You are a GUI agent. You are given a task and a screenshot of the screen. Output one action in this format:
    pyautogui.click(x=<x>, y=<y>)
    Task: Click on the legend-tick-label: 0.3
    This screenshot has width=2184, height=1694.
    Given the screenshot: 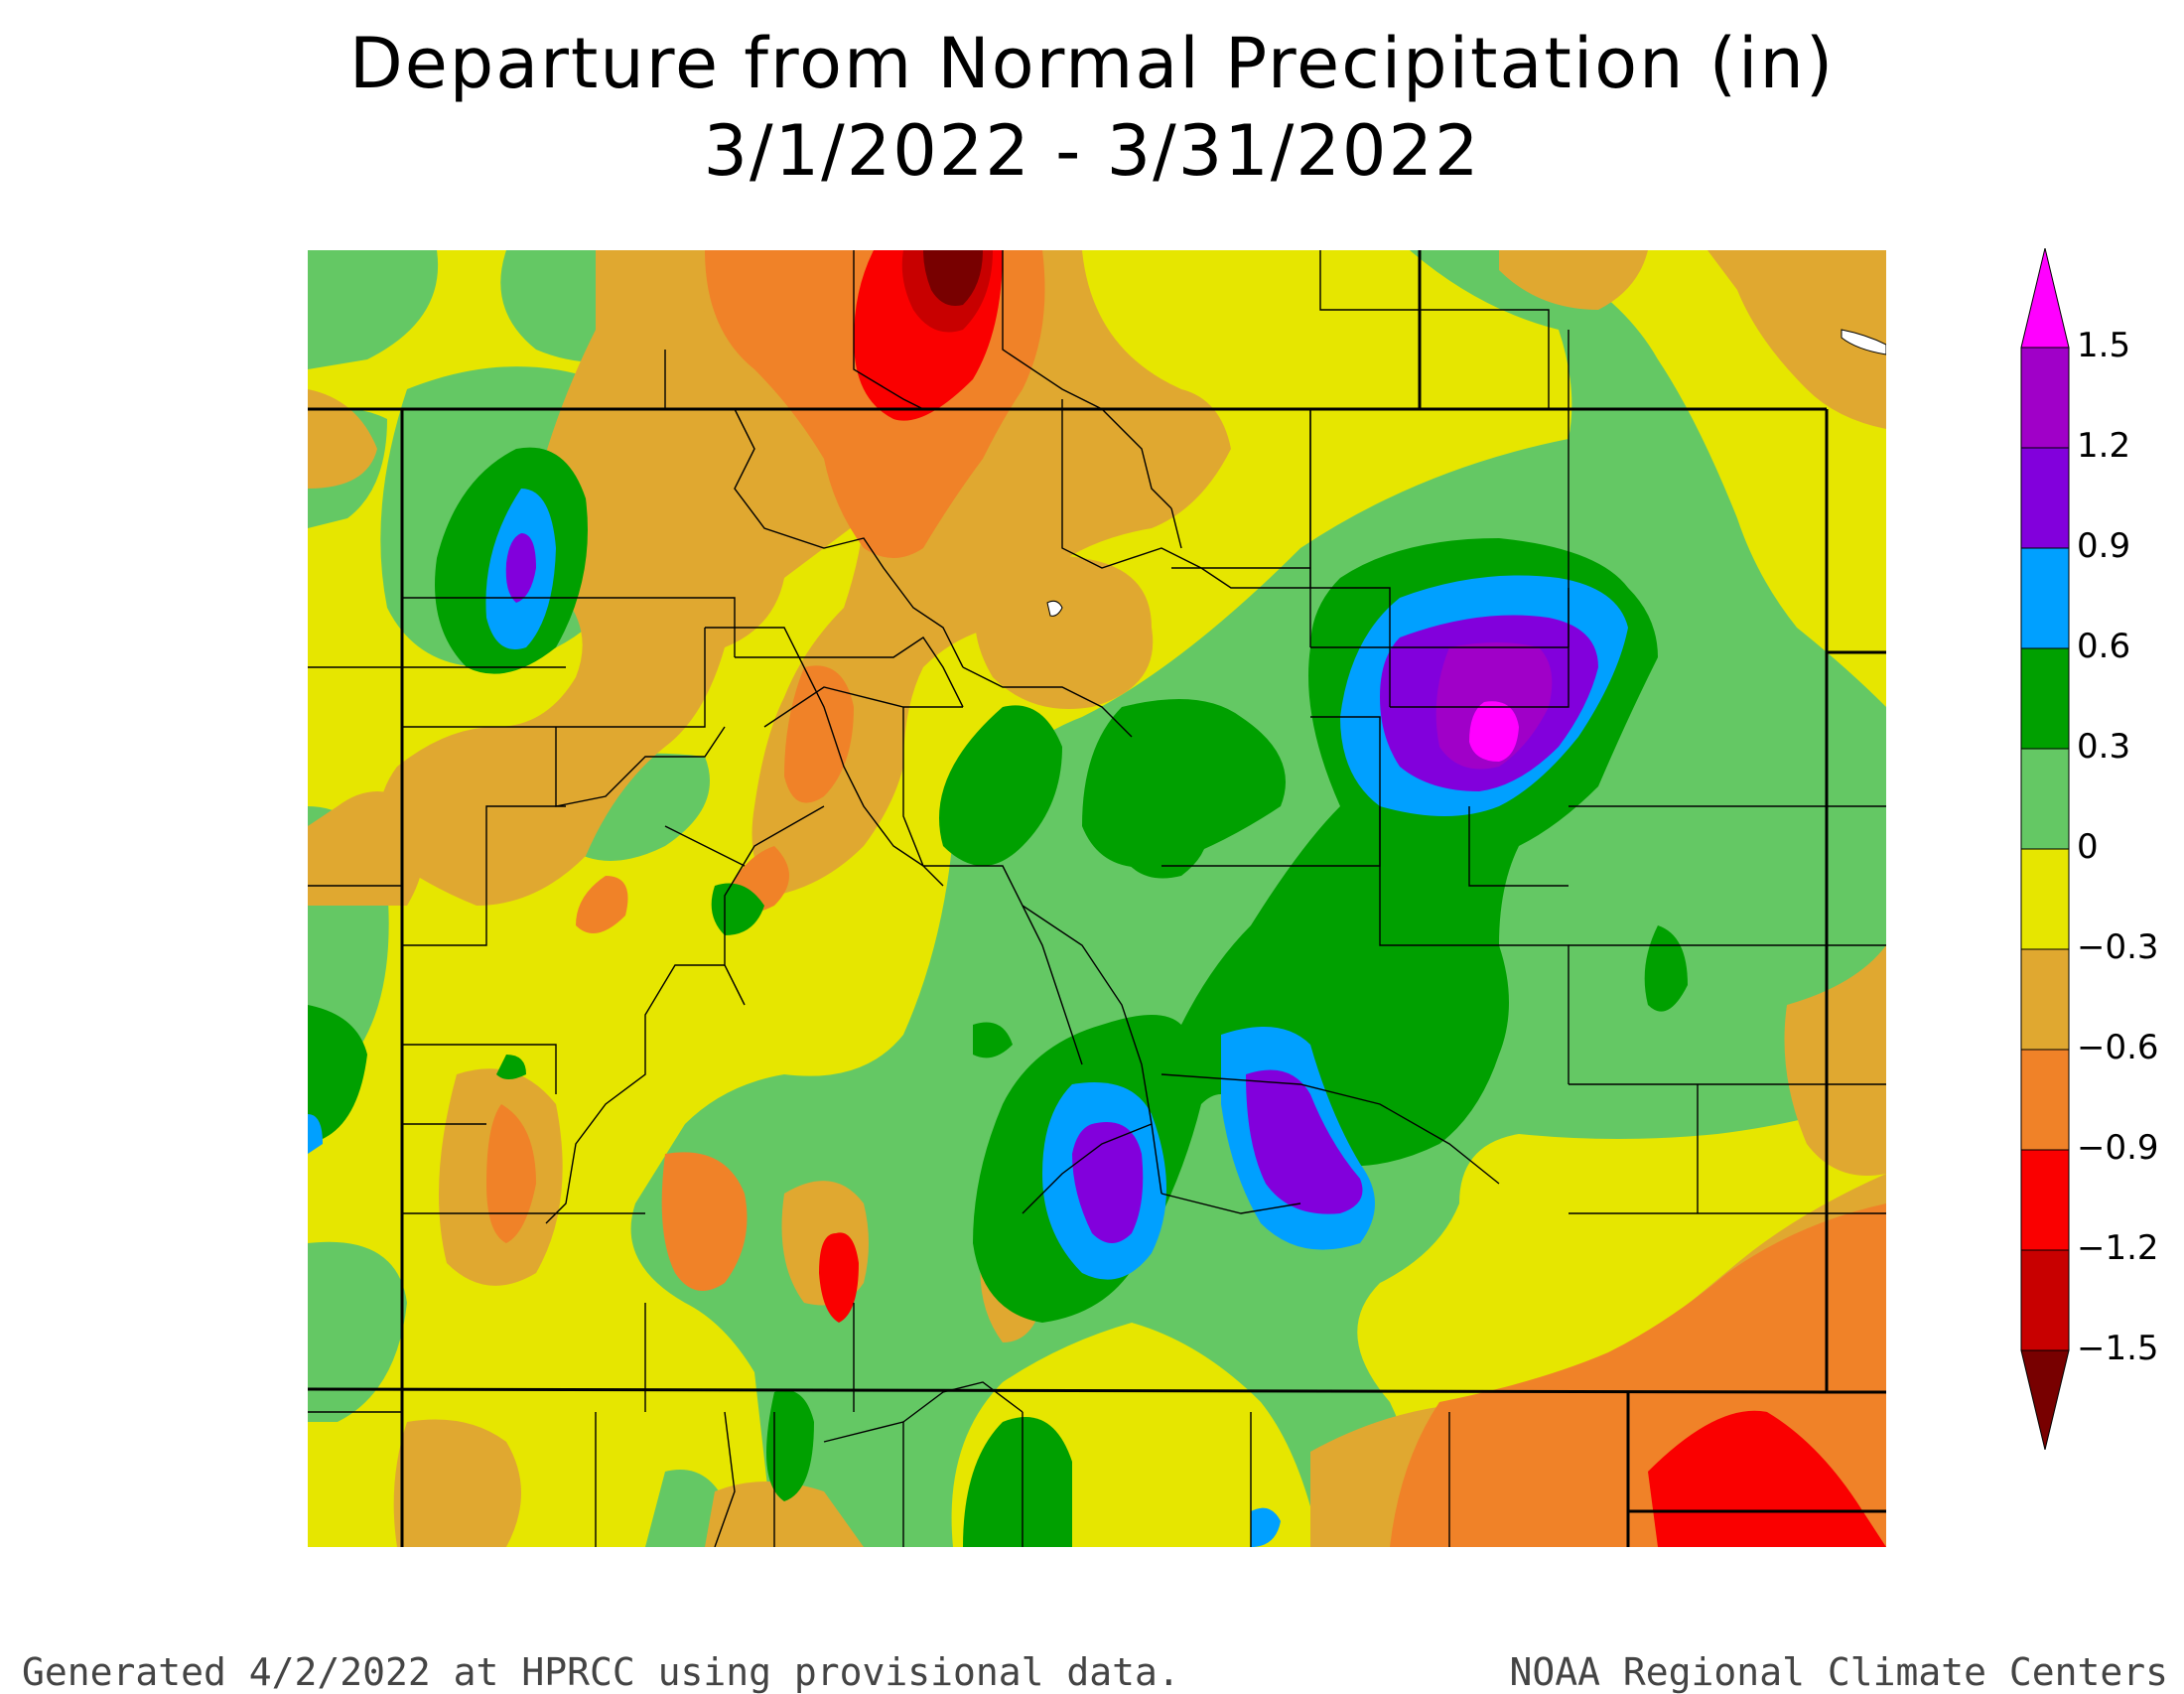 What is the action you would take?
    pyautogui.click(x=2104, y=747)
    